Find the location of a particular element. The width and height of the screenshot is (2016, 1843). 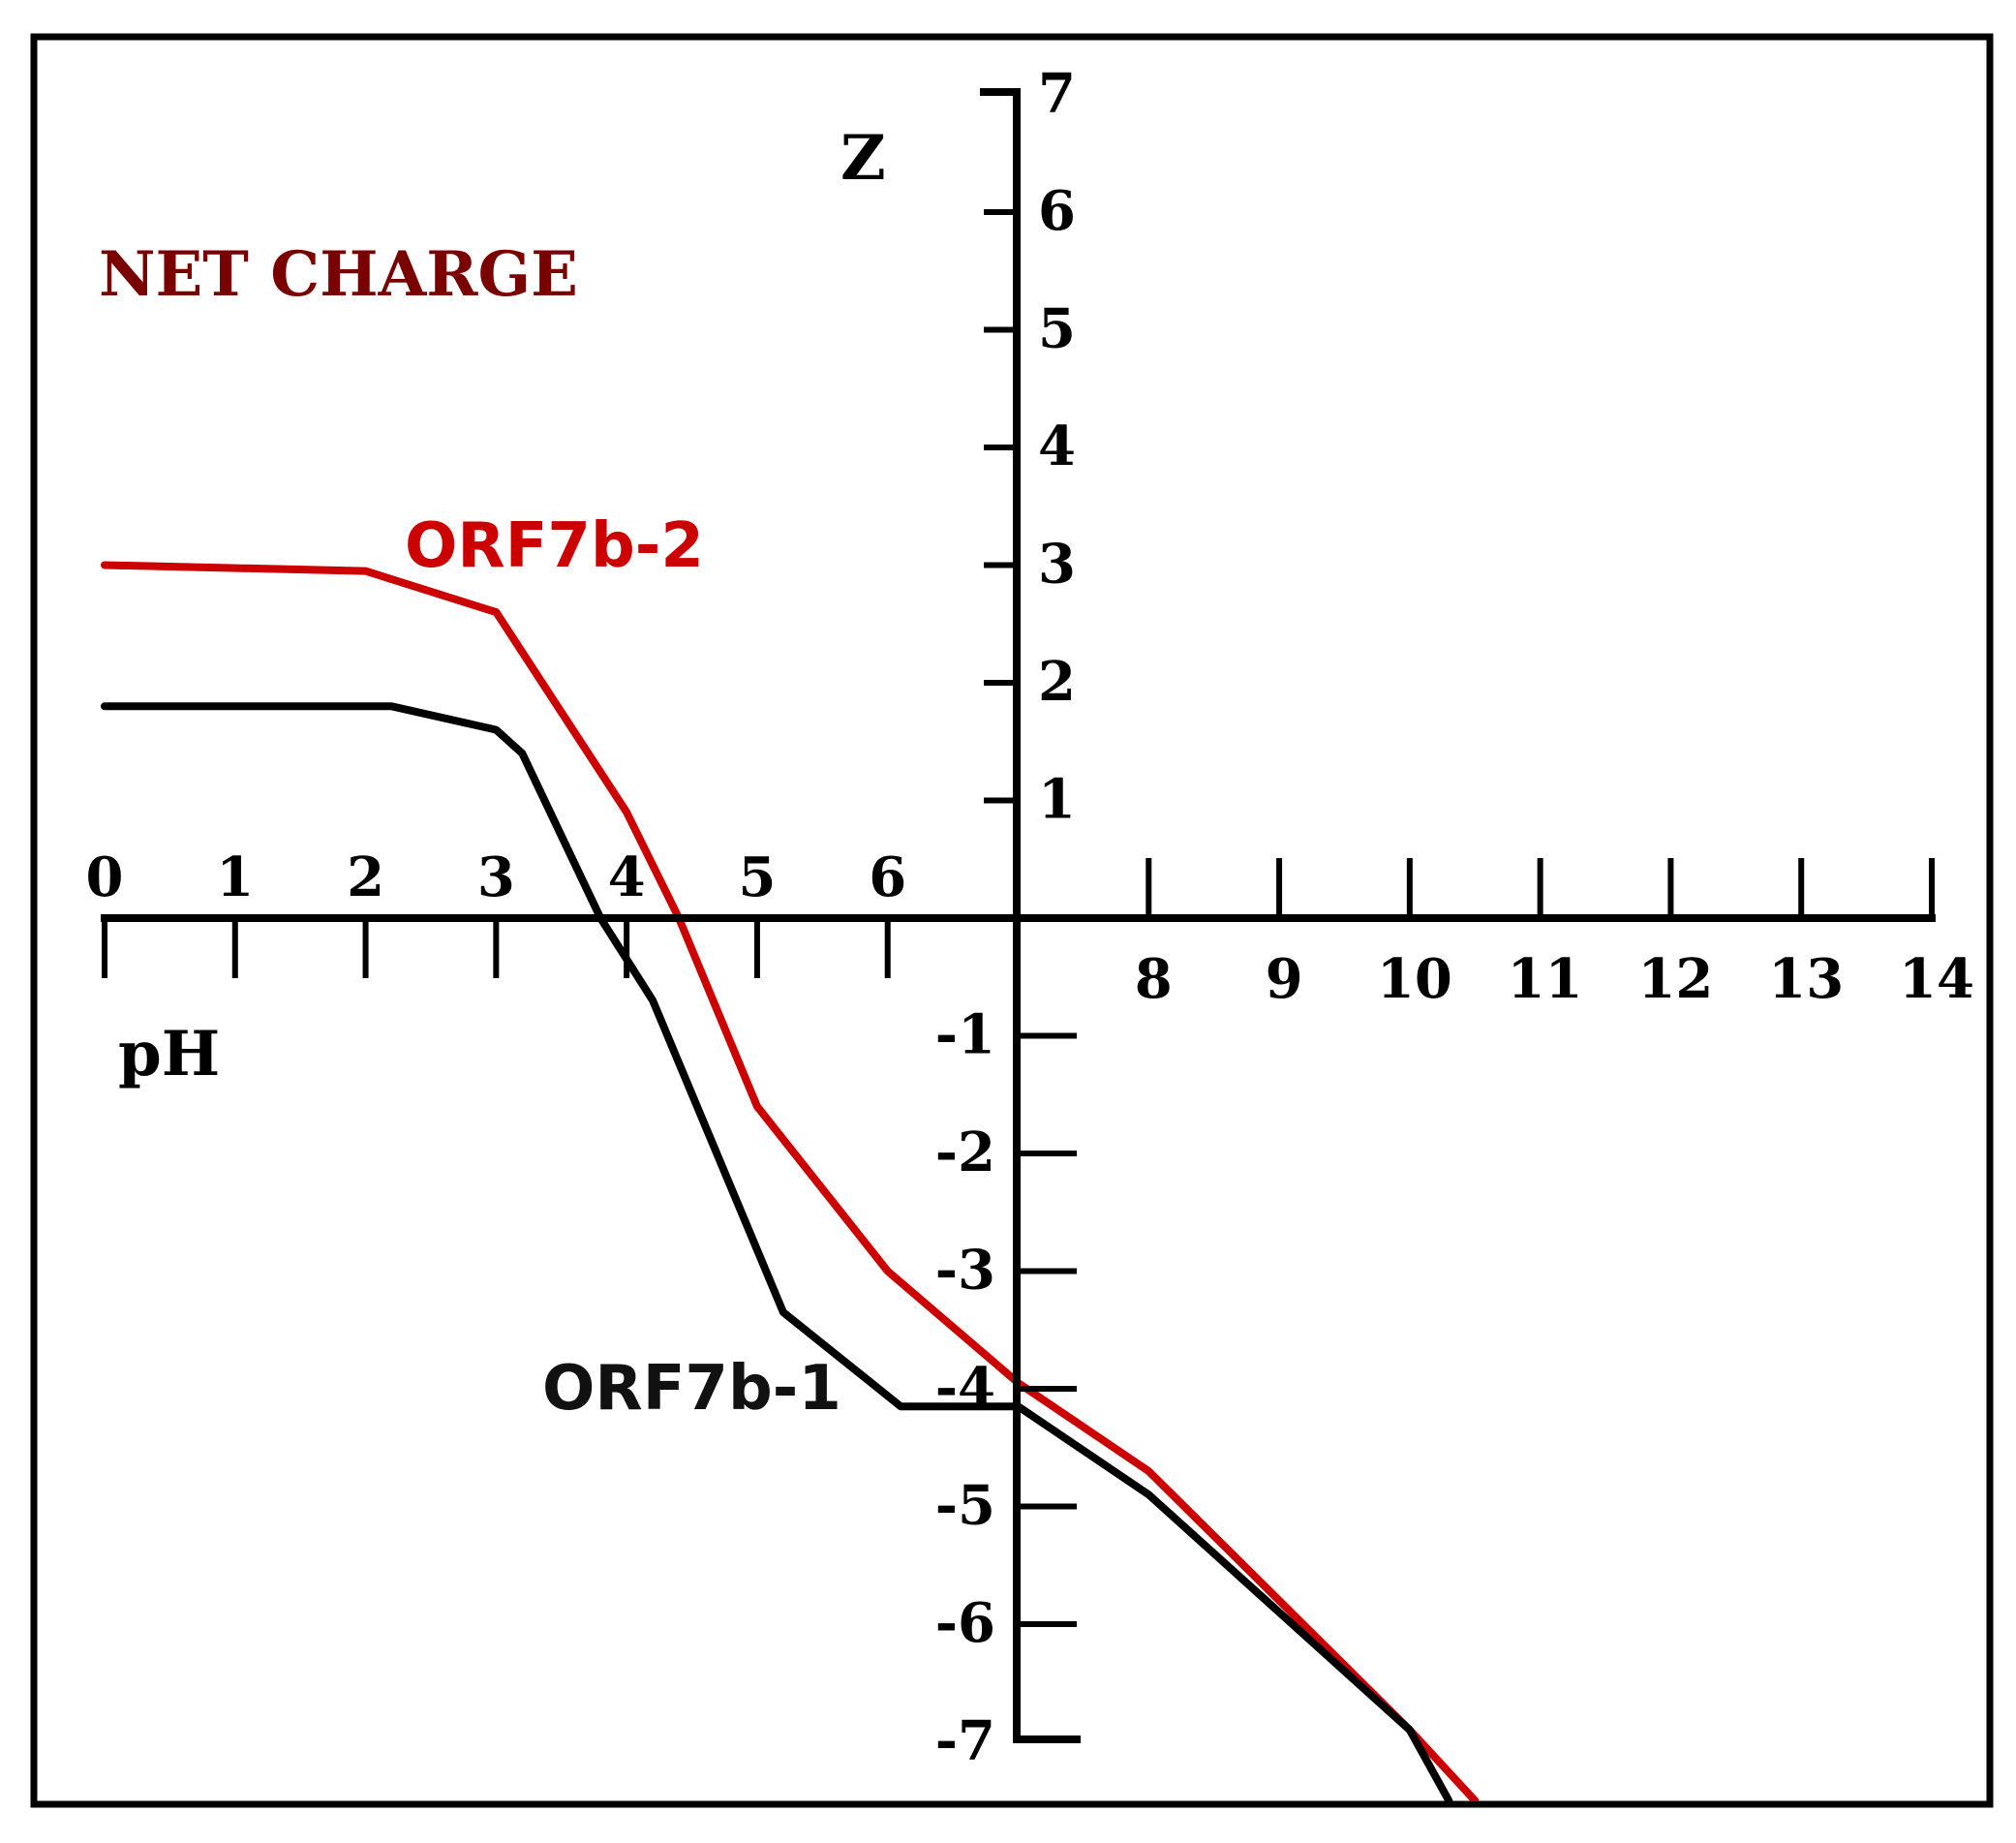

x-tick-label: 10 is located at coordinates (1414, 979).